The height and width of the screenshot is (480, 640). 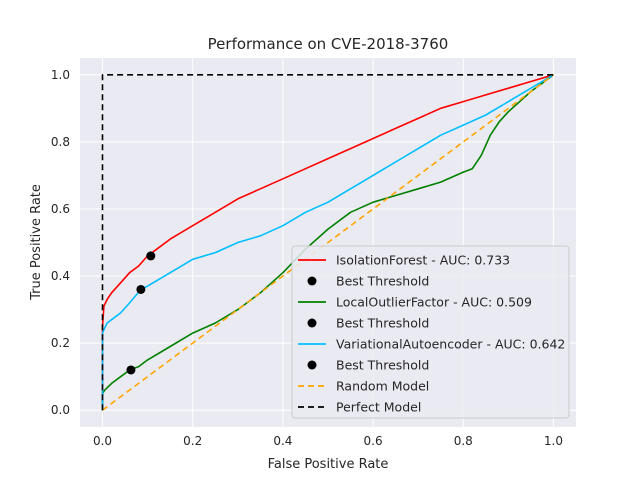 I want to click on x-axis-ticks: 0.0 0.2 0.4 0.6 0.8 1.0, so click(x=328, y=441).